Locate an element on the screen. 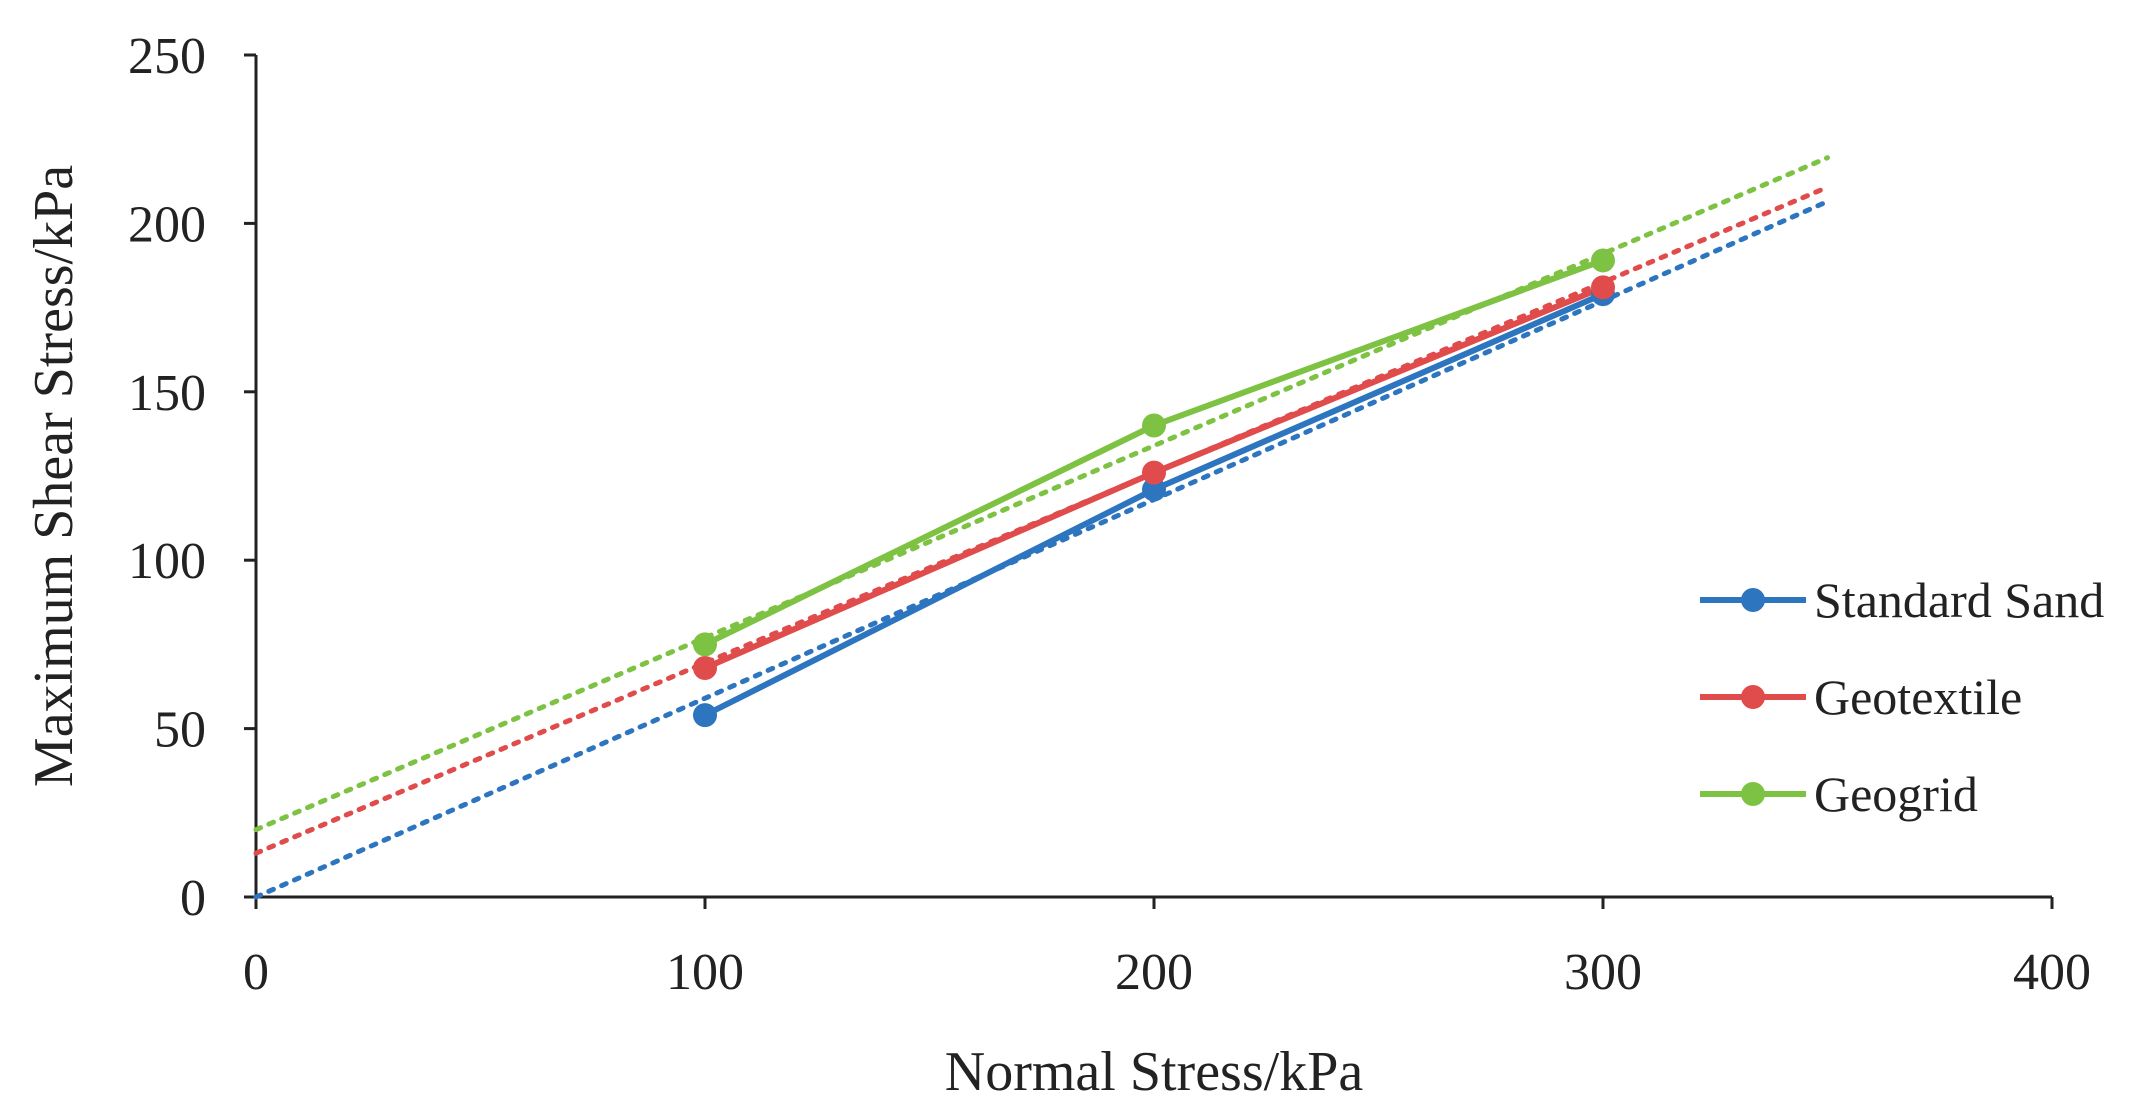  x-tick-label: 300 is located at coordinates (1603, 972).